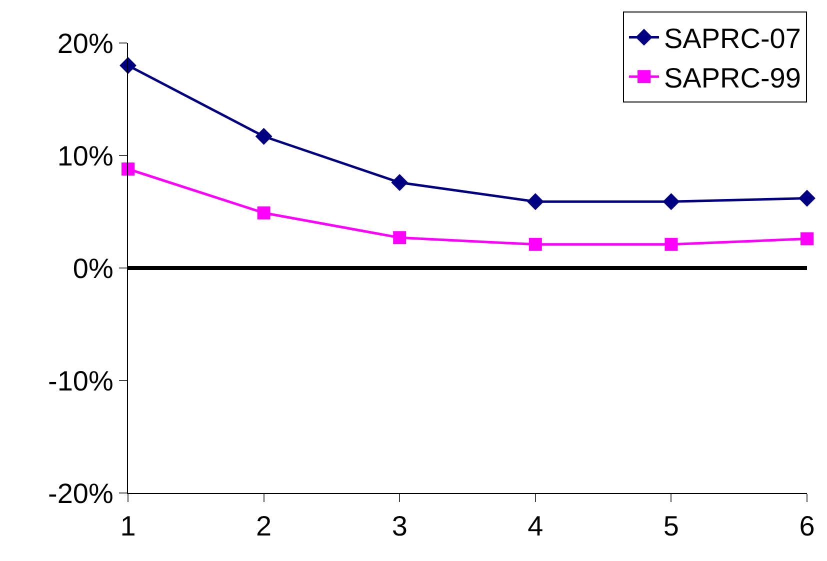 Image resolution: width=827 pixels, height=561 pixels. What do you see at coordinates (81, 493) in the screenshot?
I see `y-tick-label: -20%` at bounding box center [81, 493].